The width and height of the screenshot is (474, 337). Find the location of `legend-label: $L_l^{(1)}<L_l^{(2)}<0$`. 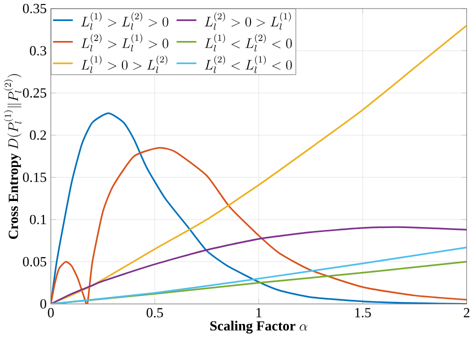

legend-label: $L_l^{(1)}<L_l^{(2)}<0$ is located at coordinates (248, 43).